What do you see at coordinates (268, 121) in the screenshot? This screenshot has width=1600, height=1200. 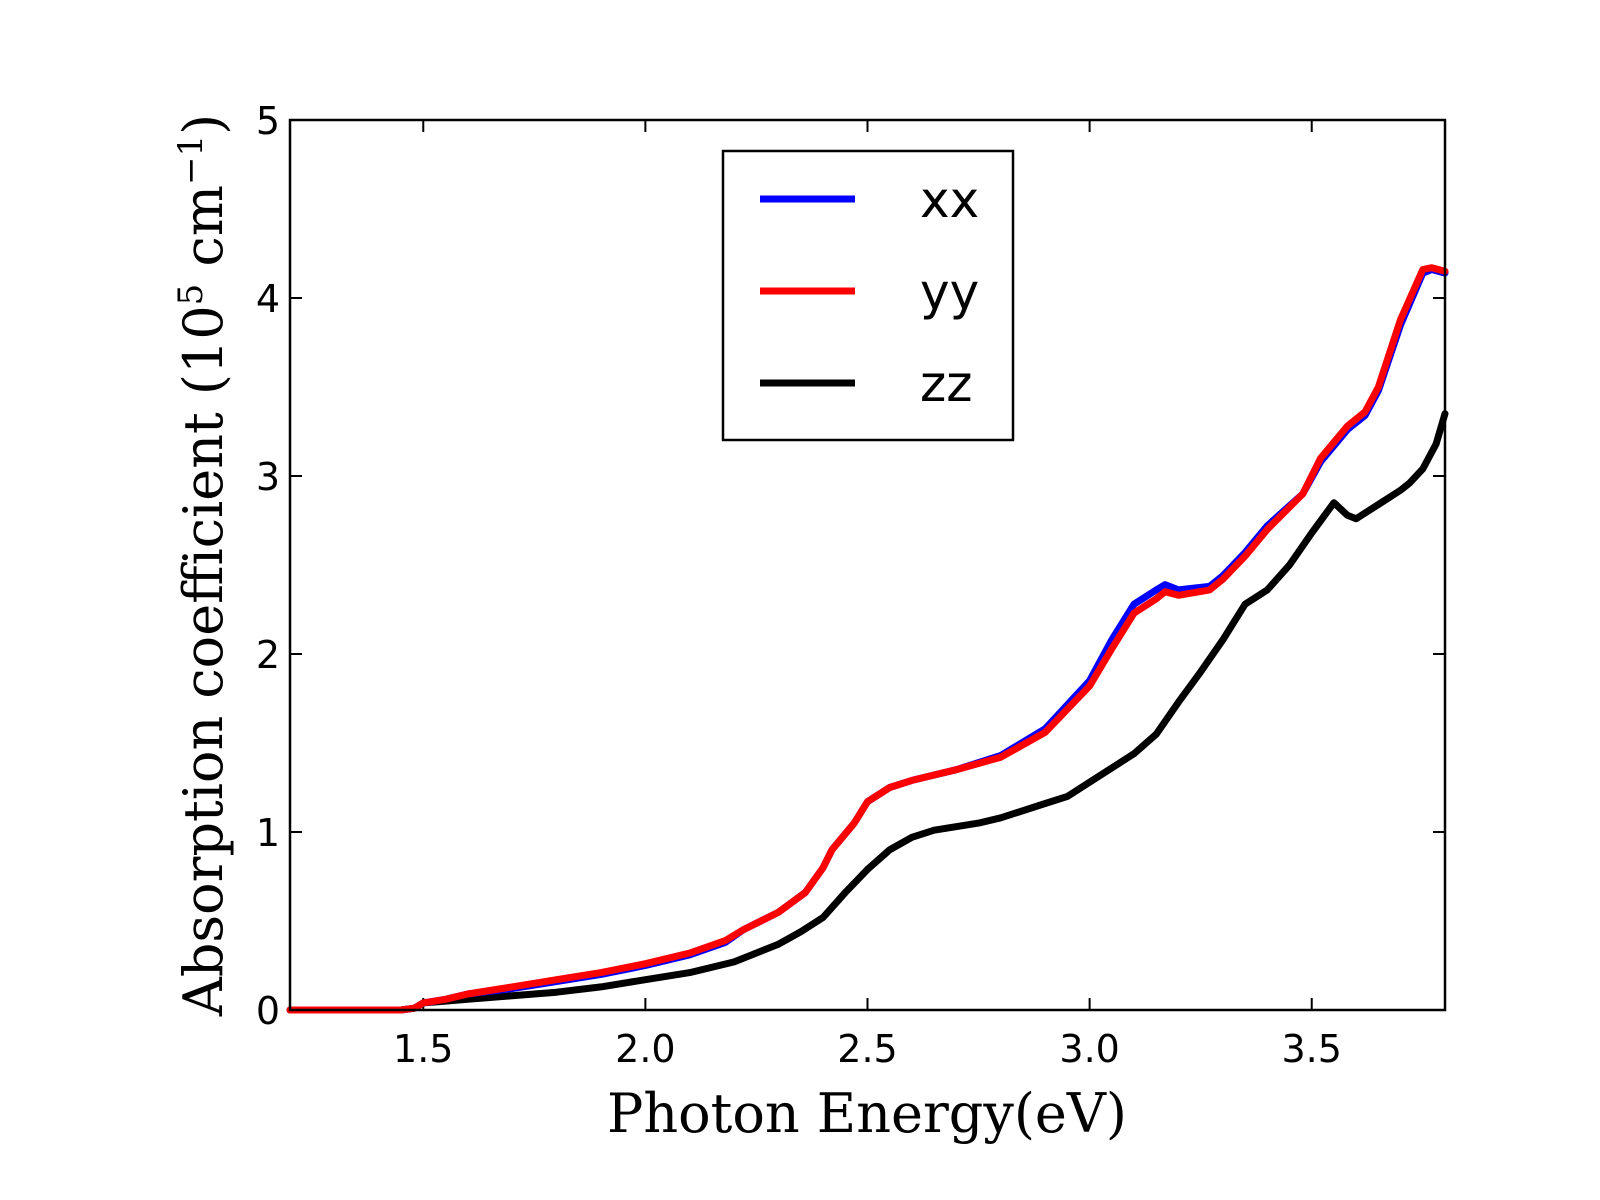 I see `y-tick-label: 5` at bounding box center [268, 121].